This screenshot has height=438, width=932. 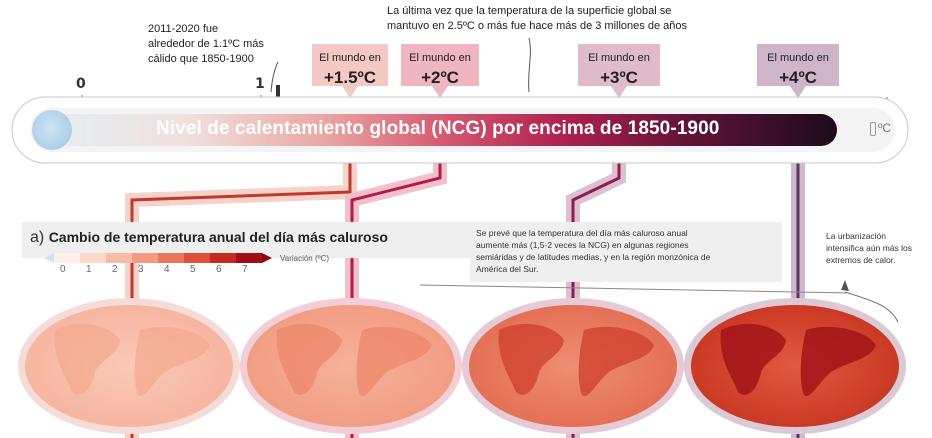 What do you see at coordinates (129, 366) in the screenshot?
I see `map-1p5` at bounding box center [129, 366].